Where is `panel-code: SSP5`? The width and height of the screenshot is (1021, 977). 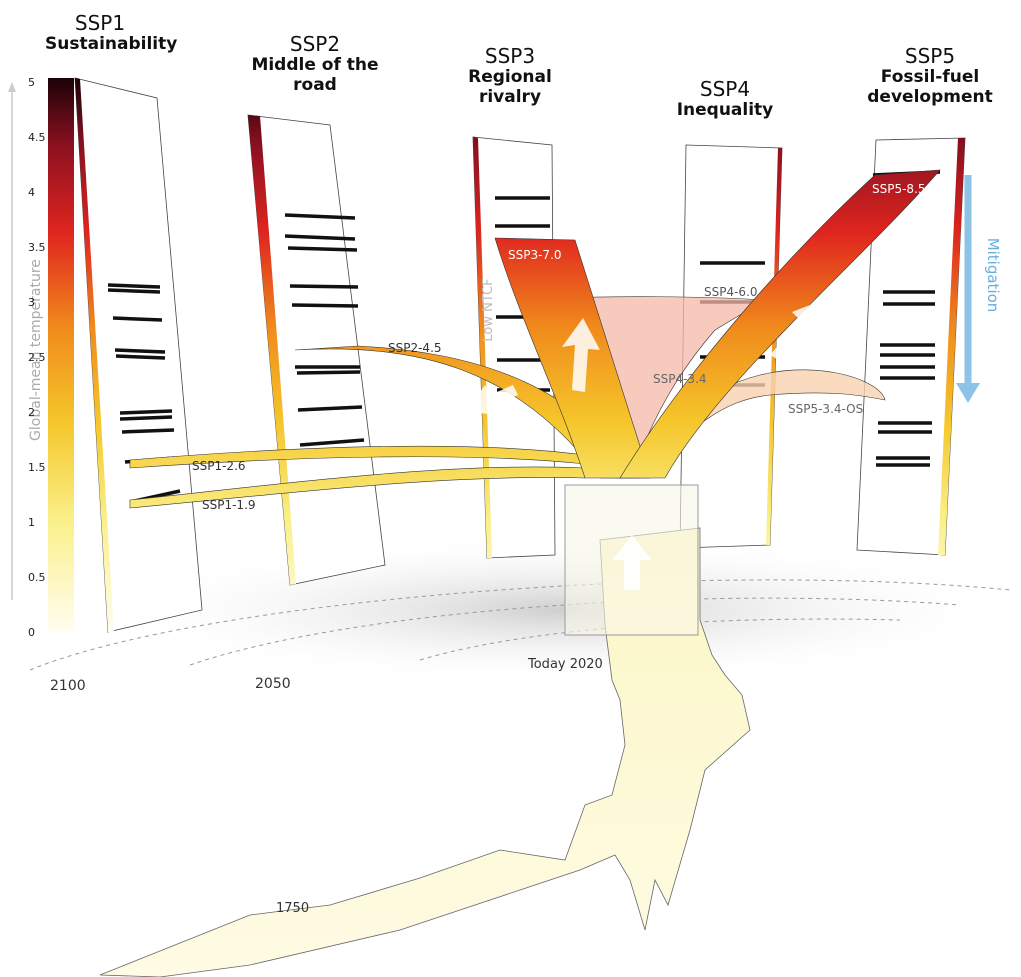
panel-code: SSP5 is located at coordinates (930, 56).